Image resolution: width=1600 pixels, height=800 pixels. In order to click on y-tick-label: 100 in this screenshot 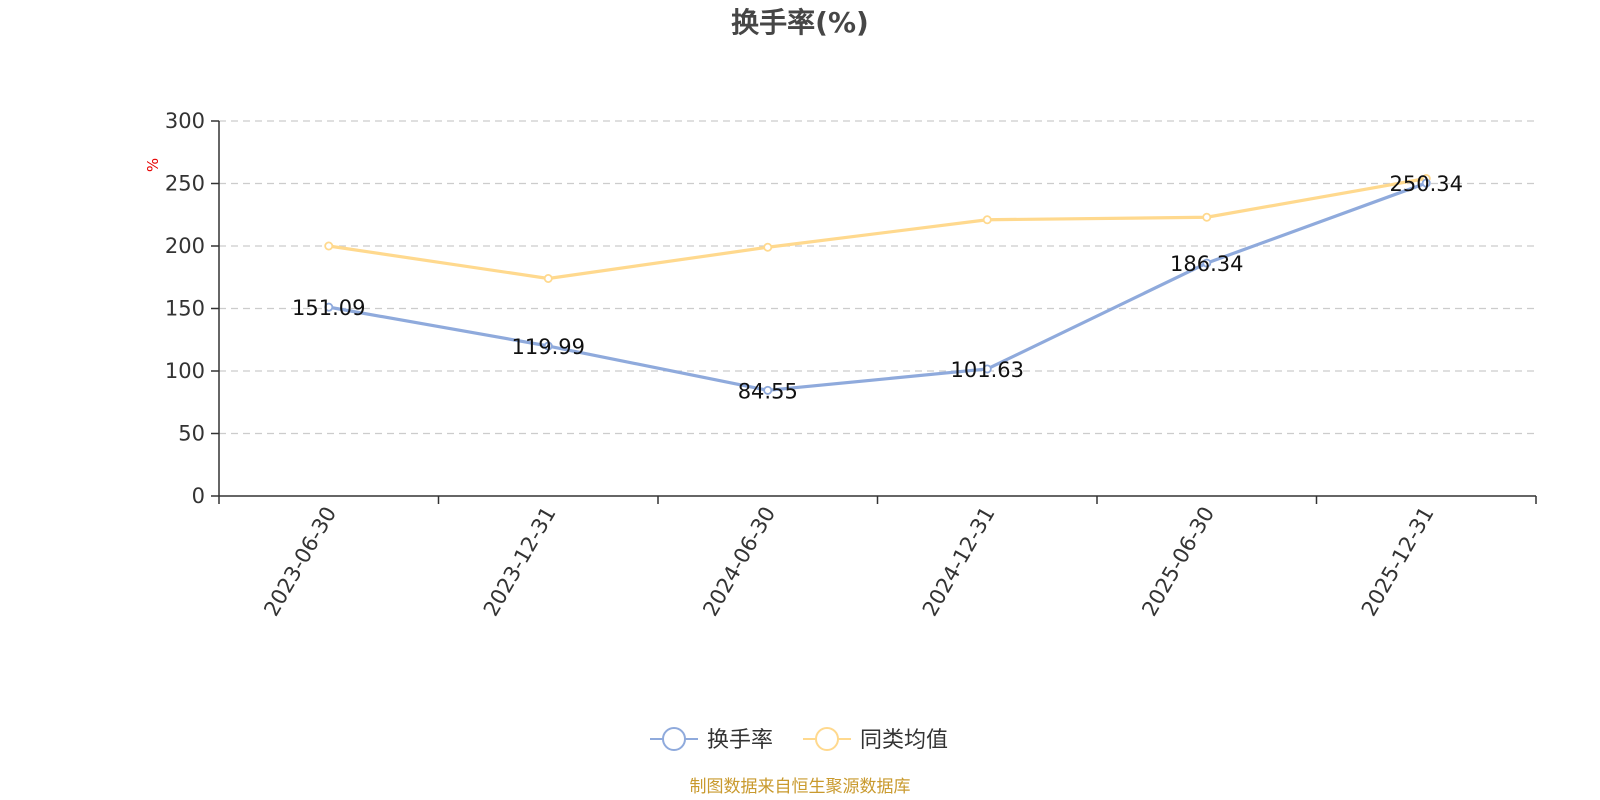, I will do `click(185, 371)`.